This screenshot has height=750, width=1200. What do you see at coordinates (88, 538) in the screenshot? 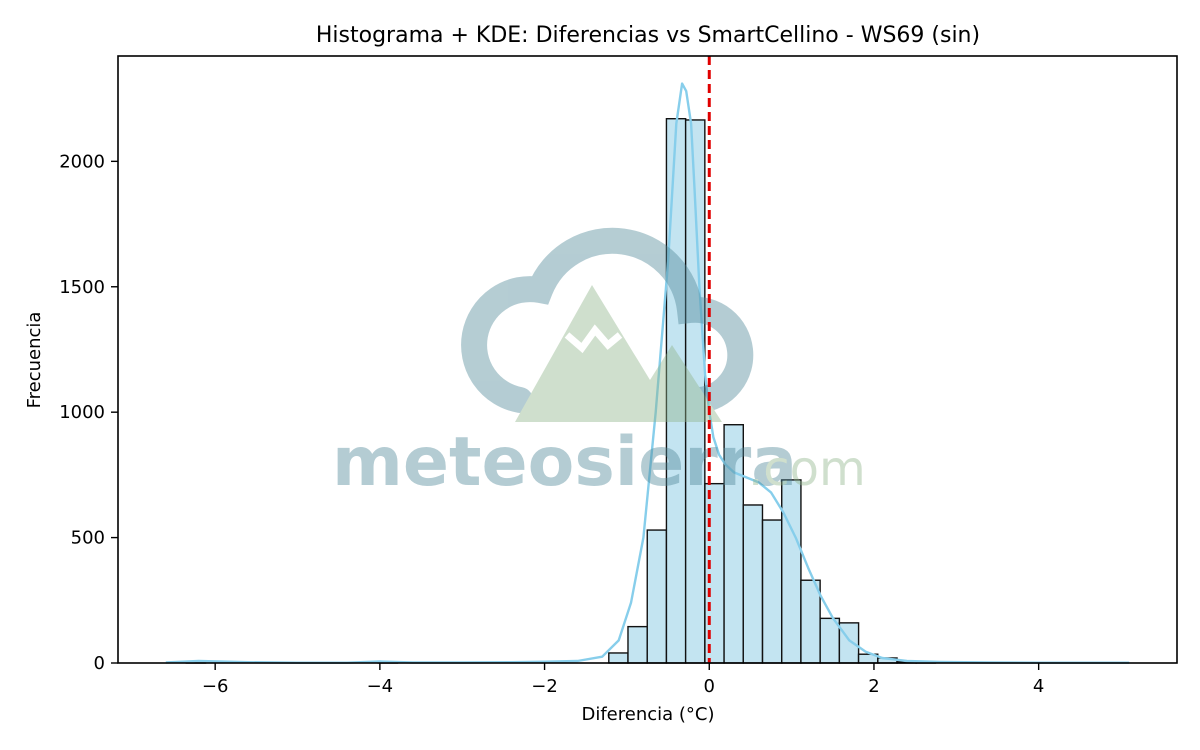
I see `y-tick-label: 500` at bounding box center [88, 538].